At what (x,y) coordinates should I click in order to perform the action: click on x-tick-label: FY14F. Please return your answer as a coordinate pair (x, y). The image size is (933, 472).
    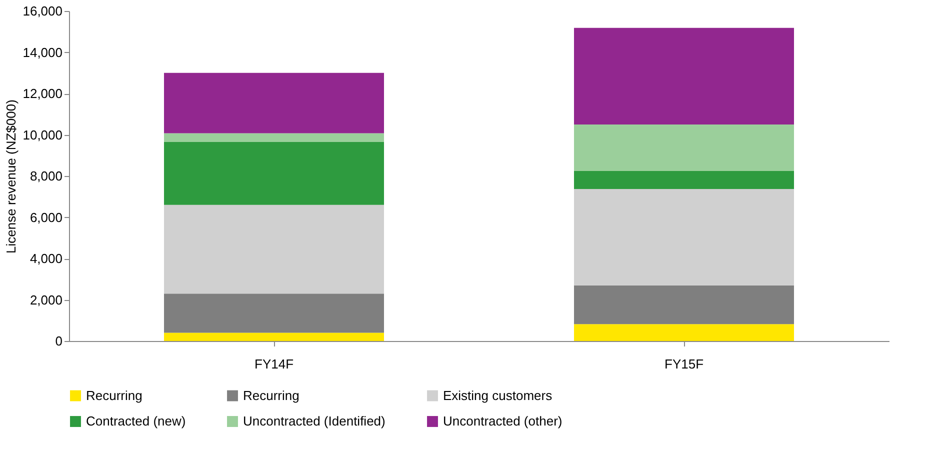
    Looking at the image, I should click on (274, 364).